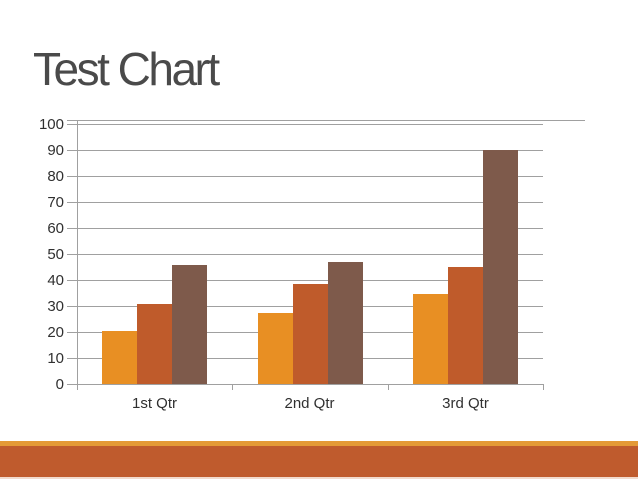 Image resolution: width=638 pixels, height=479 pixels. Describe the element at coordinates (55, 254) in the screenshot. I see `y-axis-tick-label: 50` at that location.